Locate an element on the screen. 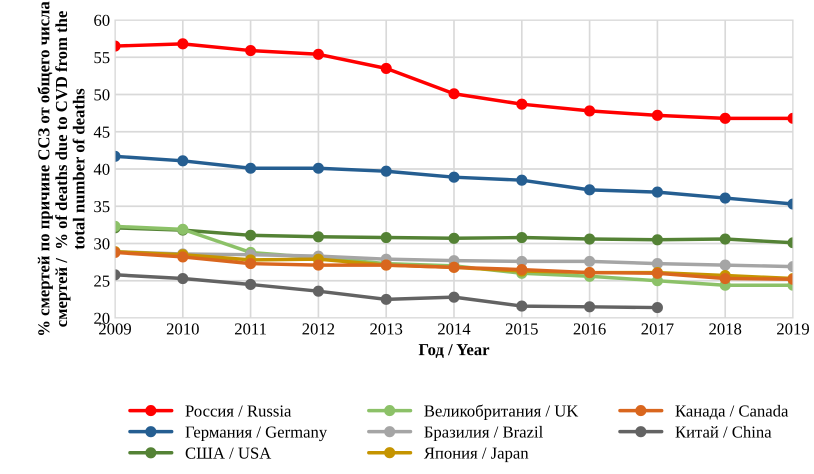 The height and width of the screenshot is (474, 814). x-tick-label: 2014 is located at coordinates (454, 329).